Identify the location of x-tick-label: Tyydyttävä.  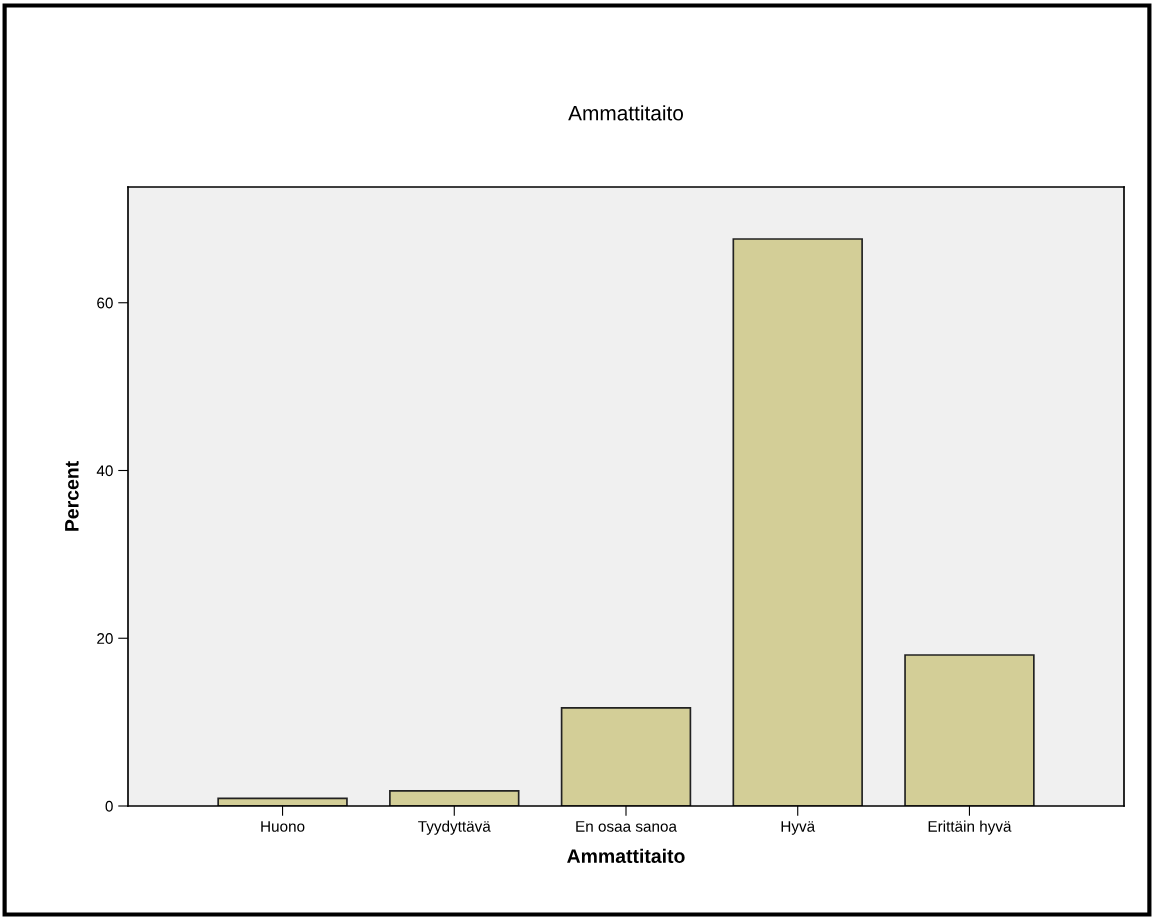
(454, 827).